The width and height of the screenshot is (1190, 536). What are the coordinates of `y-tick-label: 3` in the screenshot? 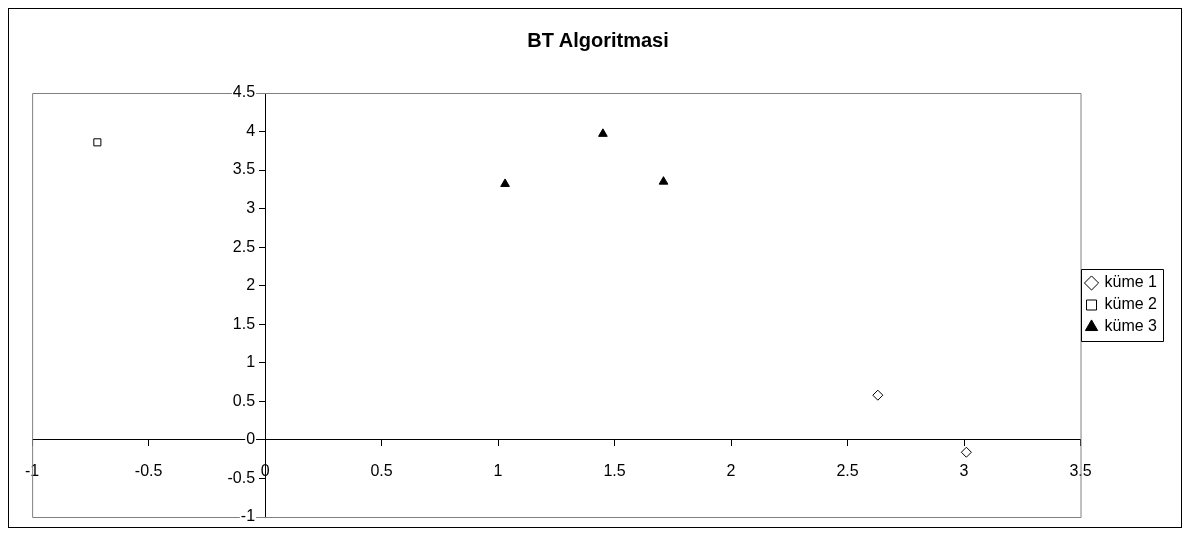 It's located at (251, 208).